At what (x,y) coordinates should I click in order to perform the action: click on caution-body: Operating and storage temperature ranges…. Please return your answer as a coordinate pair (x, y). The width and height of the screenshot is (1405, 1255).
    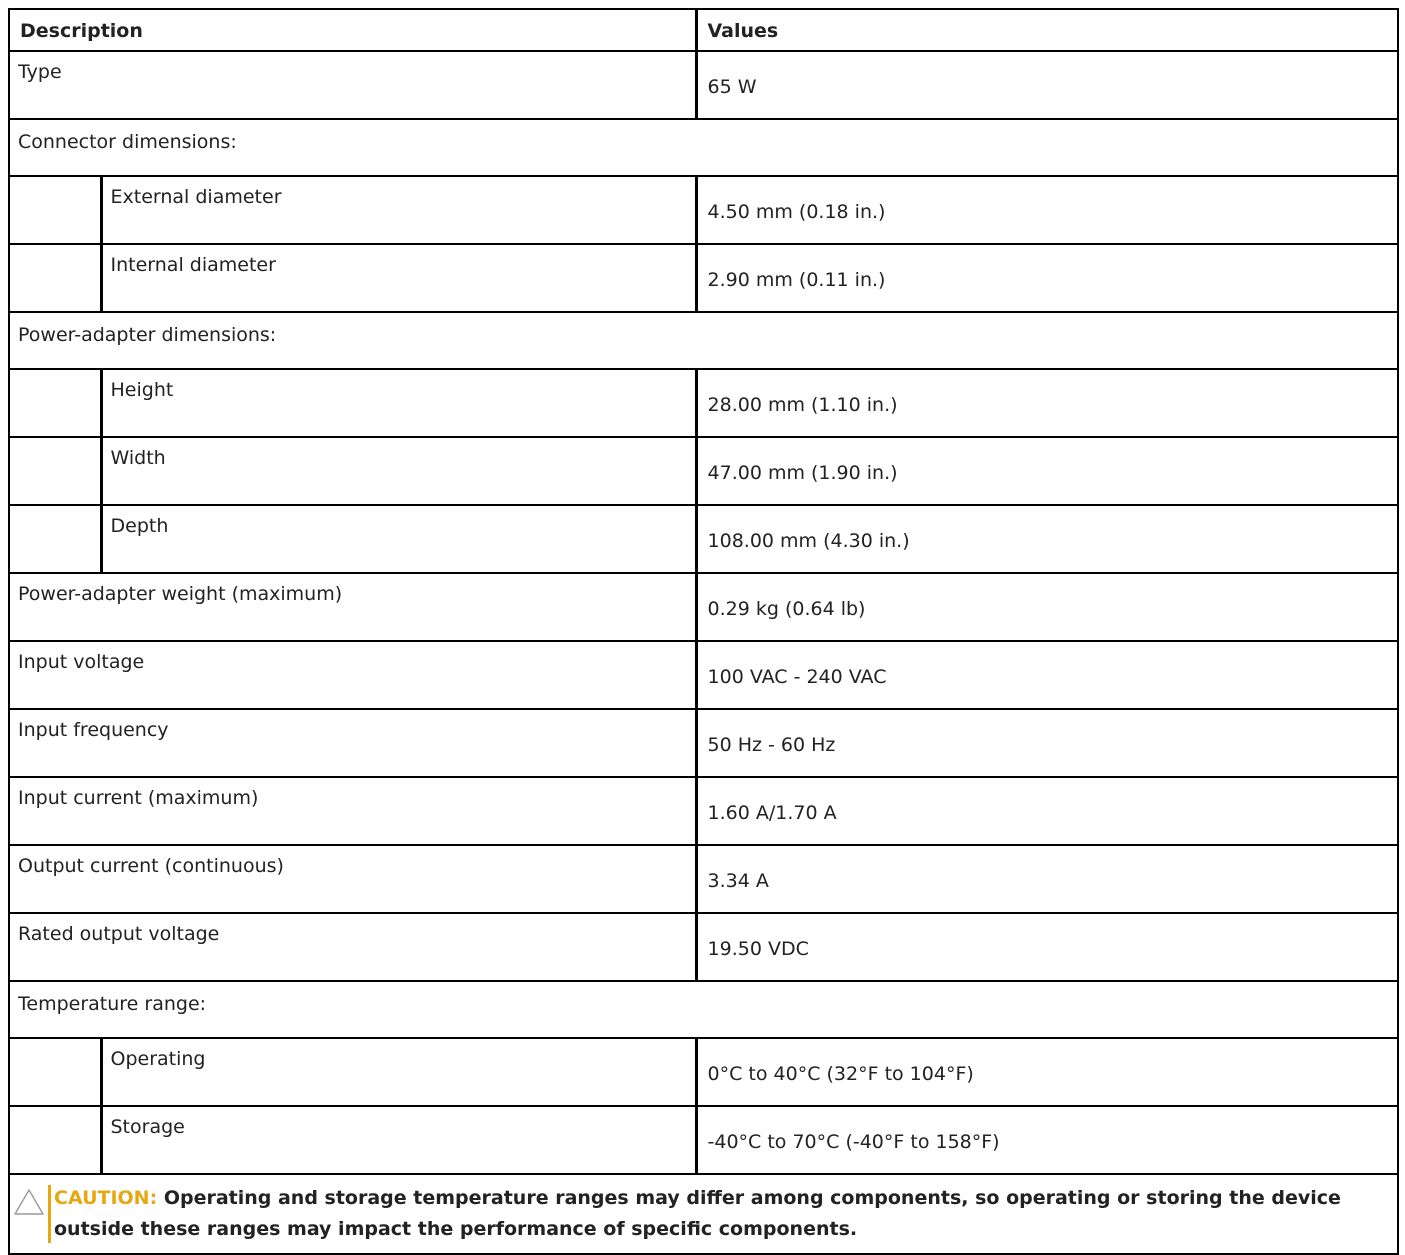
    Looking at the image, I should click on (697, 1213).